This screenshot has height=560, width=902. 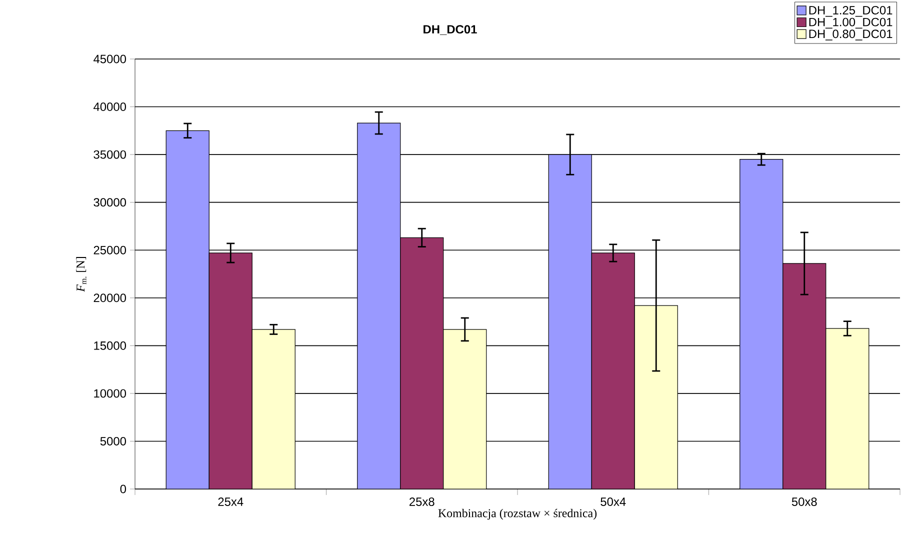 What do you see at coordinates (123, 489) in the screenshot?
I see `y-tick-label: 0` at bounding box center [123, 489].